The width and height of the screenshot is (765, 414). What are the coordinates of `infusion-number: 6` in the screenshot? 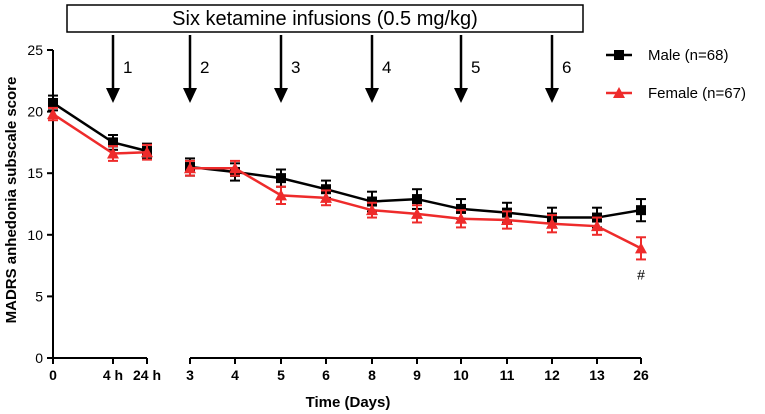 It's located at (566, 67).